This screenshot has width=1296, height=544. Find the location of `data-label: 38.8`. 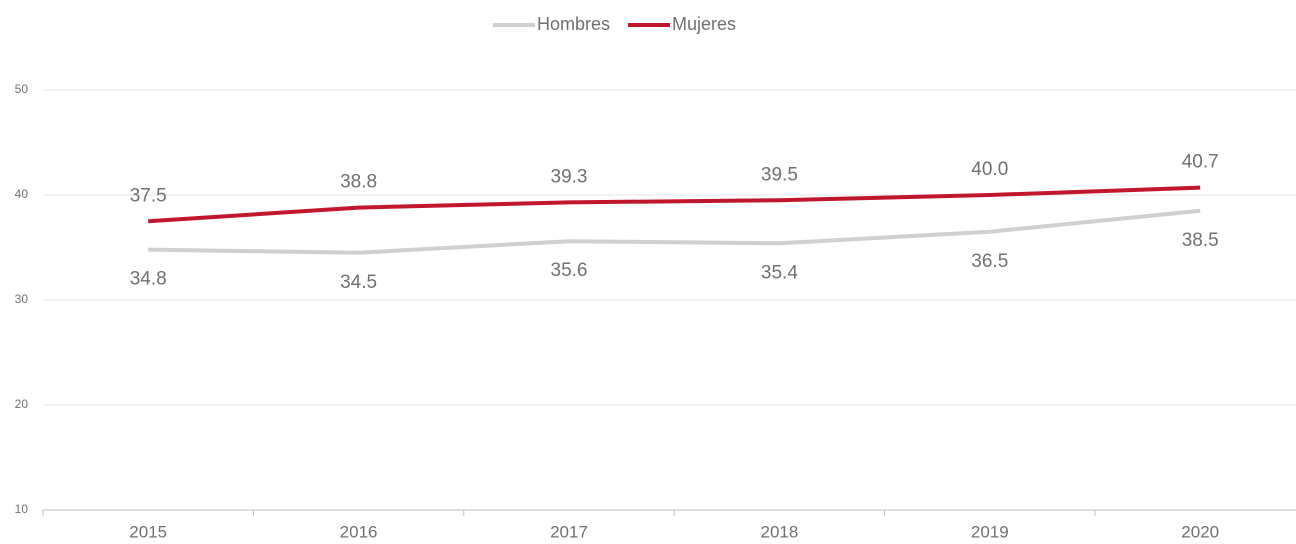

data-label: 38.8 is located at coordinates (358, 182).